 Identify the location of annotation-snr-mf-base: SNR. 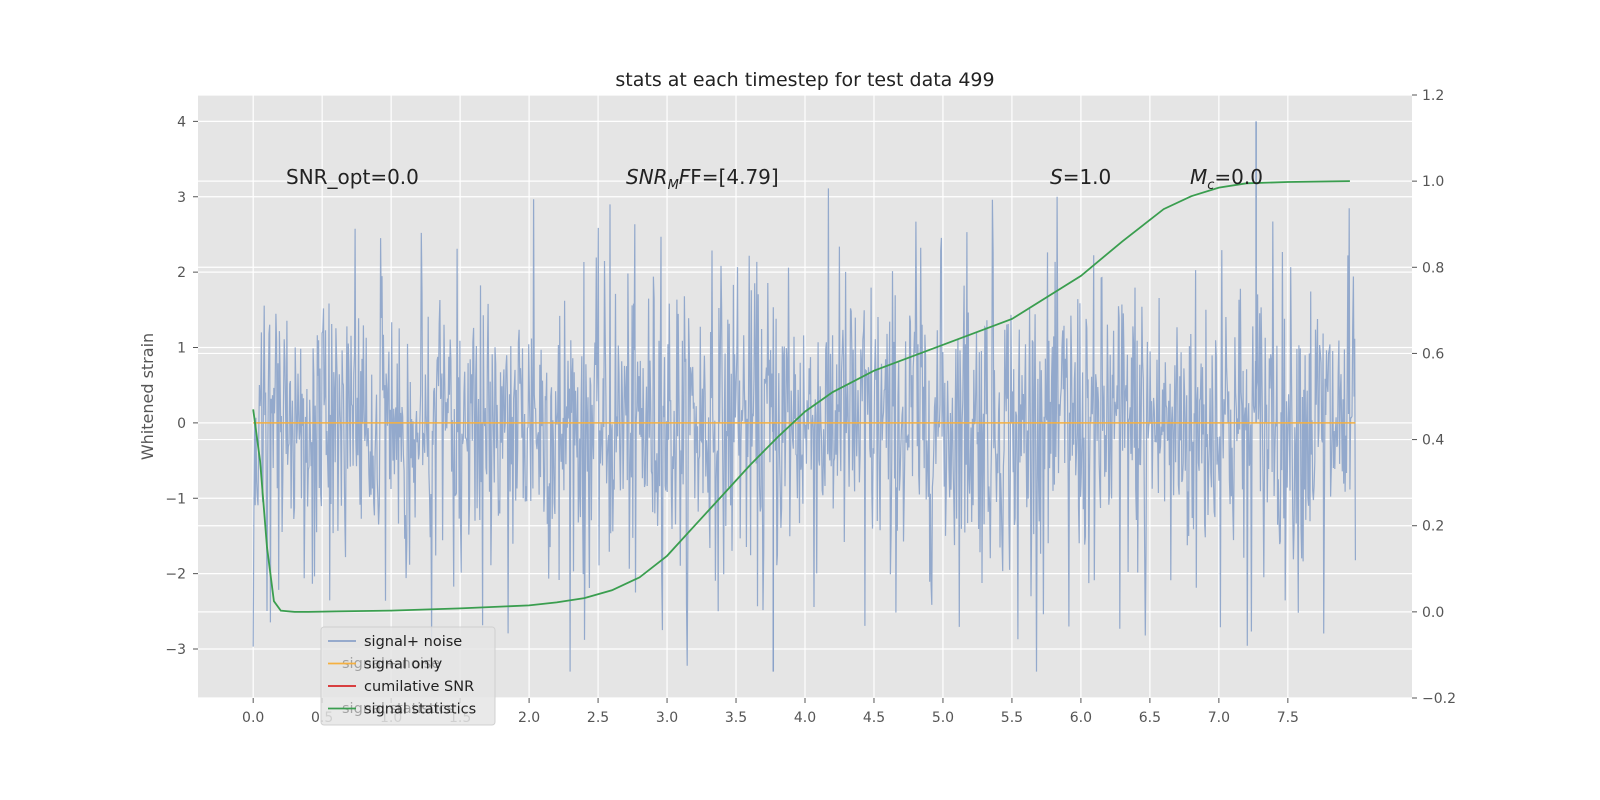
(647, 177).